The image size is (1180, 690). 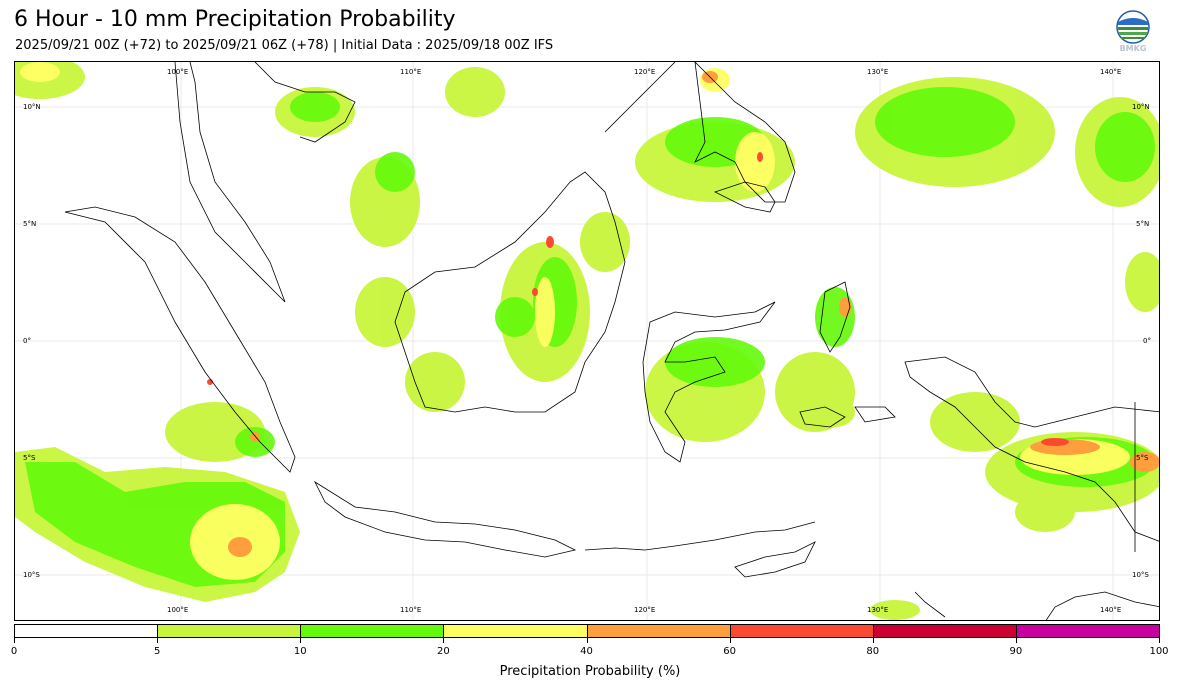 I want to click on lat-label-left: 0°, so click(x=27, y=341).